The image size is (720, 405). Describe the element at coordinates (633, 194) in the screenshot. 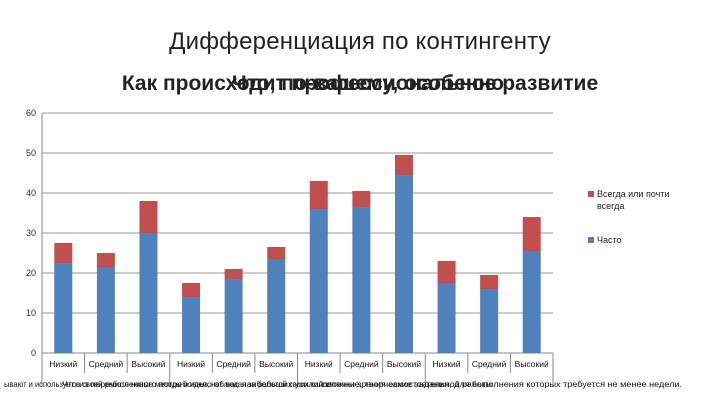

I see `legend-label-always-line1: Всегда или почти` at that location.